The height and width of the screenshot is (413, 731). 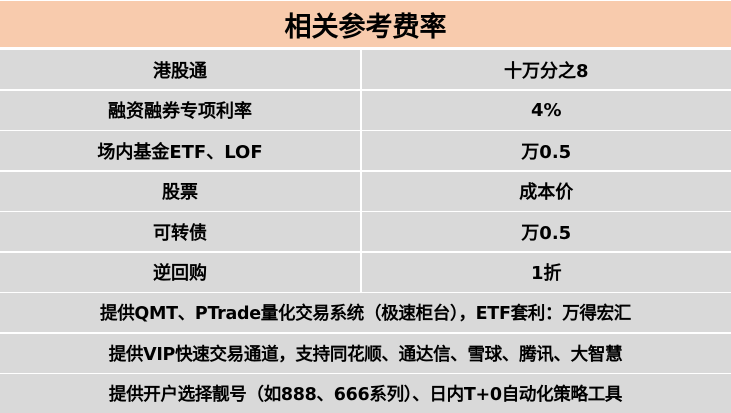 I want to click on table-row: 股票成本价, so click(x=365, y=191).